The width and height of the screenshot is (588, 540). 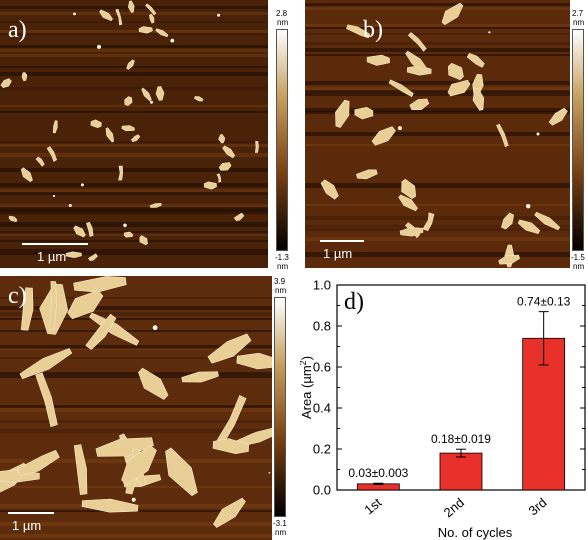 What do you see at coordinates (373, 30) in the screenshot?
I see `panel-label-b: b)` at bounding box center [373, 30].